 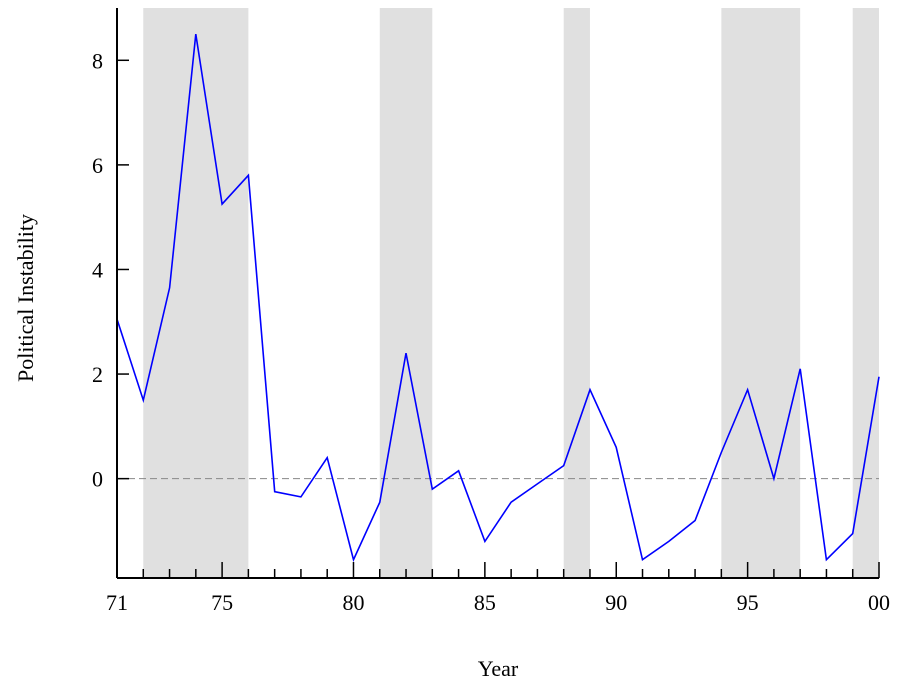 I want to click on y-axis-title: Political Instability, so click(x=25, y=298).